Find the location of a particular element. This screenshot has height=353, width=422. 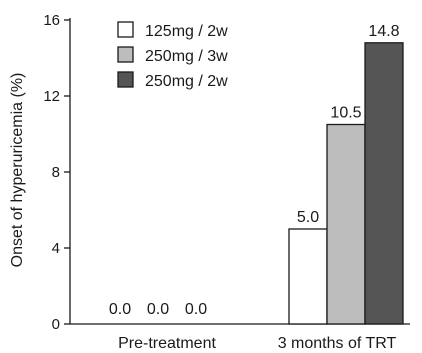

y-tick-label: 12 is located at coordinates (51, 96).